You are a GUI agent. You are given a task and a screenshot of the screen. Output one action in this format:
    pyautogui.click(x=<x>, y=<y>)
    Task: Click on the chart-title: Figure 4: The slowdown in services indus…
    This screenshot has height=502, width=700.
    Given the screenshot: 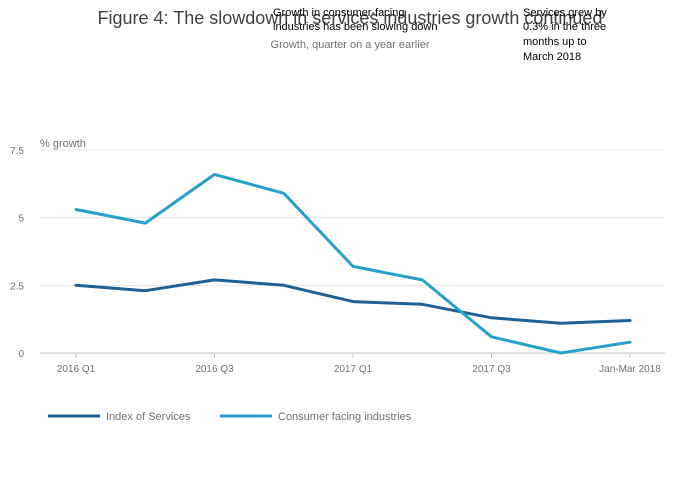 What is the action you would take?
    pyautogui.click(x=350, y=18)
    